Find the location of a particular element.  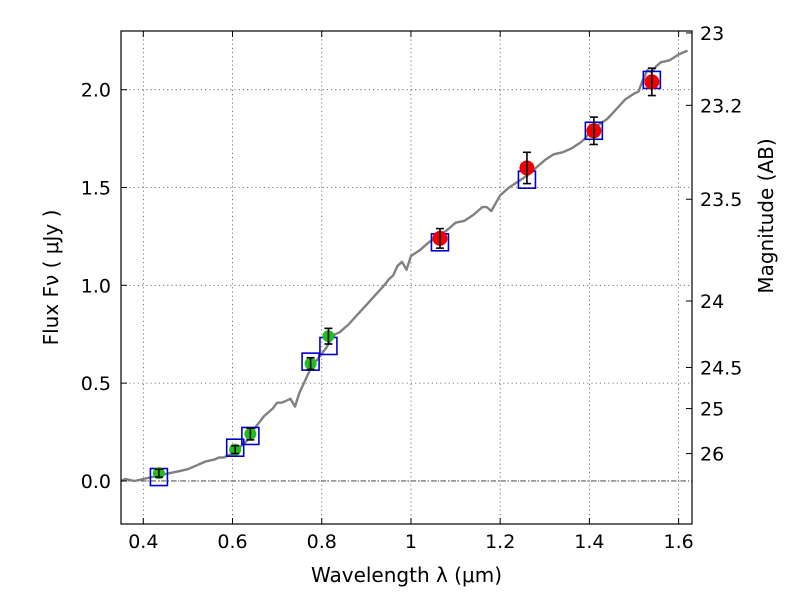

x-tick-label: 1.4 is located at coordinates (589, 542).